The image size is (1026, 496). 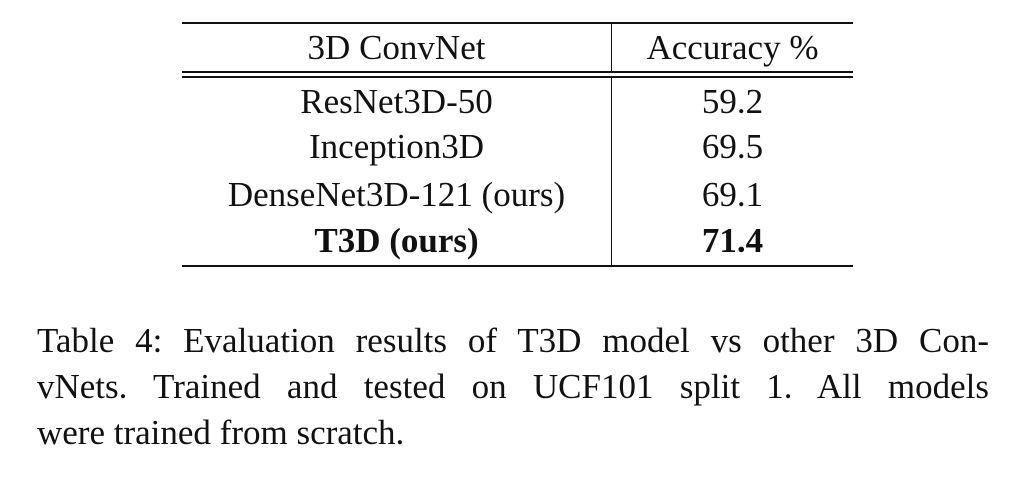 I want to click on table-header: 3D ConvNet Accuracy %, so click(x=517, y=50).